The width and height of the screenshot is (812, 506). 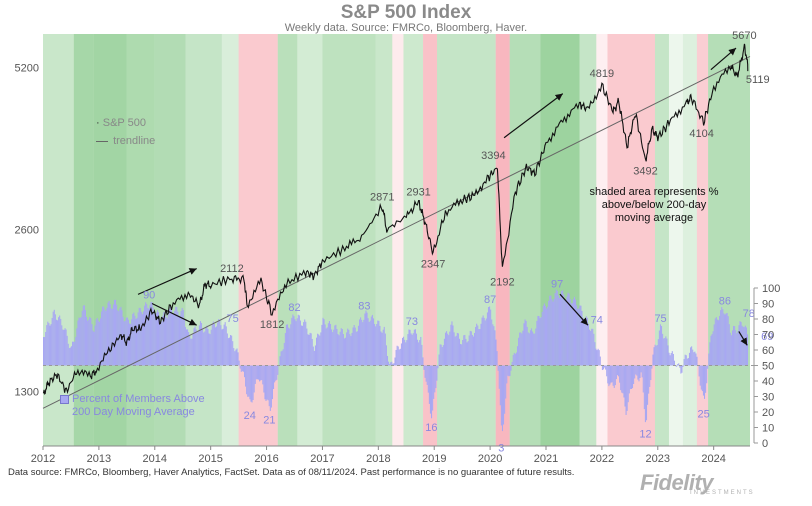 What do you see at coordinates (660, 319) in the screenshot?
I see `breadth-label-13: 75` at bounding box center [660, 319].